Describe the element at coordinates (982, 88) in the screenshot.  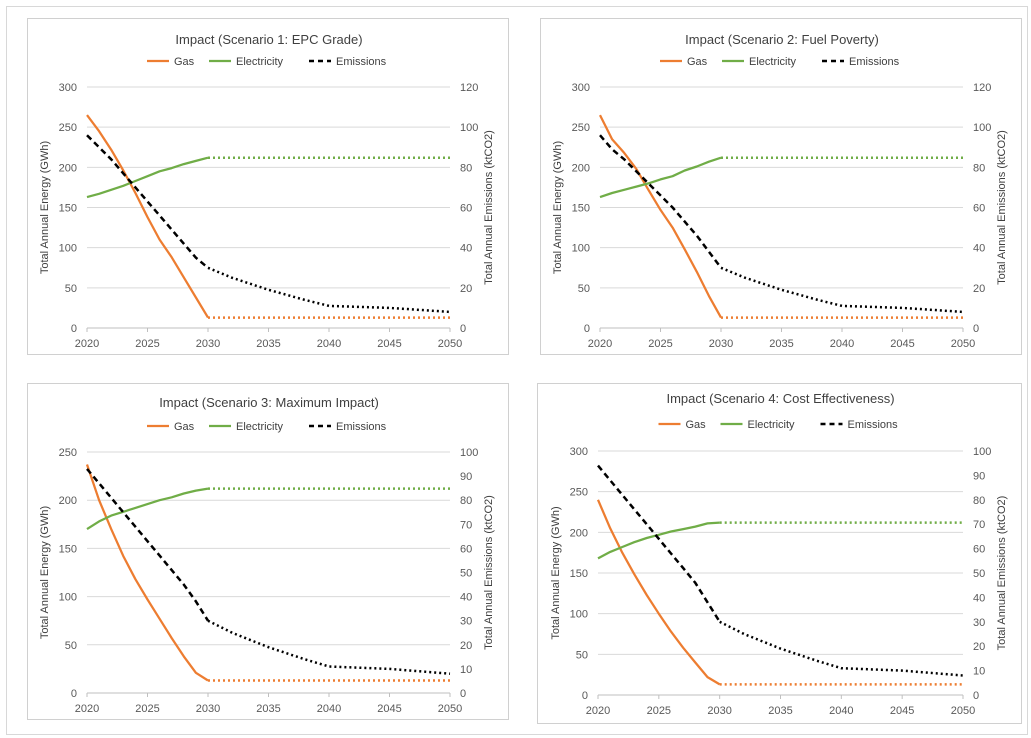
I see `y2-tick-label: 120` at that location.